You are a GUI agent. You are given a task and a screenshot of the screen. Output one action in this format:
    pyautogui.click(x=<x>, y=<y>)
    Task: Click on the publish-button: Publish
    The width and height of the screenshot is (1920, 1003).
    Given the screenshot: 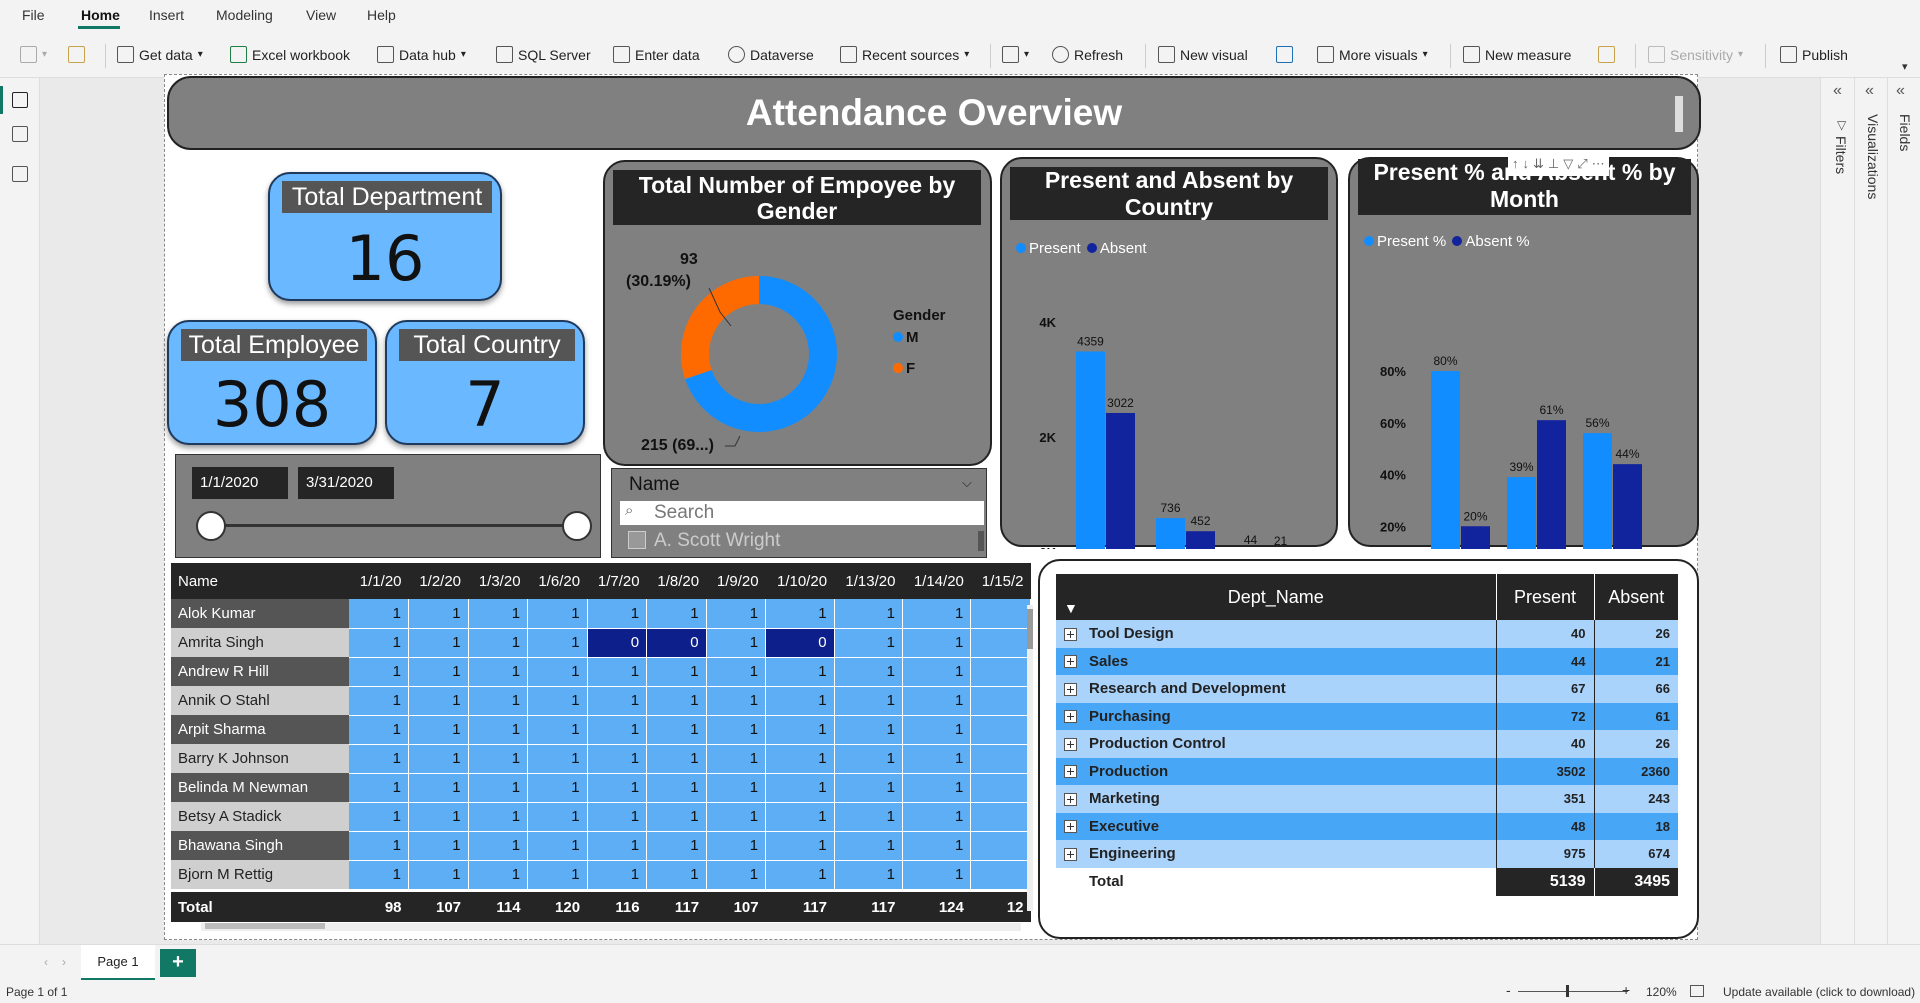 What is the action you would take?
    pyautogui.click(x=1814, y=54)
    